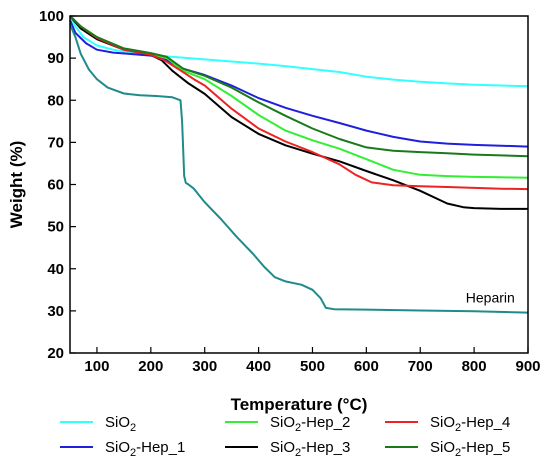 The image size is (550, 472). What do you see at coordinates (258, 366) in the screenshot?
I see `x-tick-label: 400` at bounding box center [258, 366].